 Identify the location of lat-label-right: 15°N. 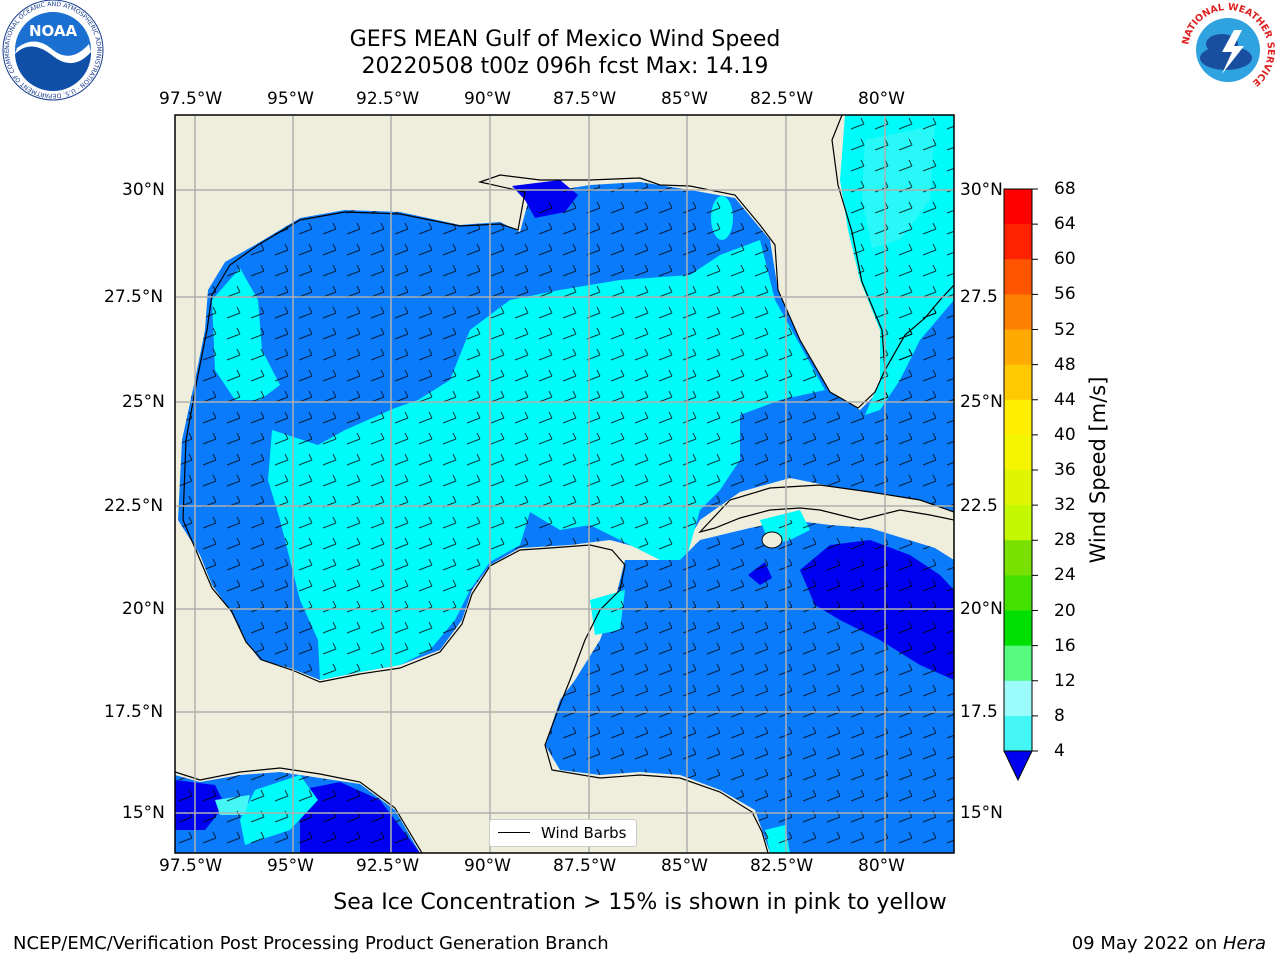
(981, 813).